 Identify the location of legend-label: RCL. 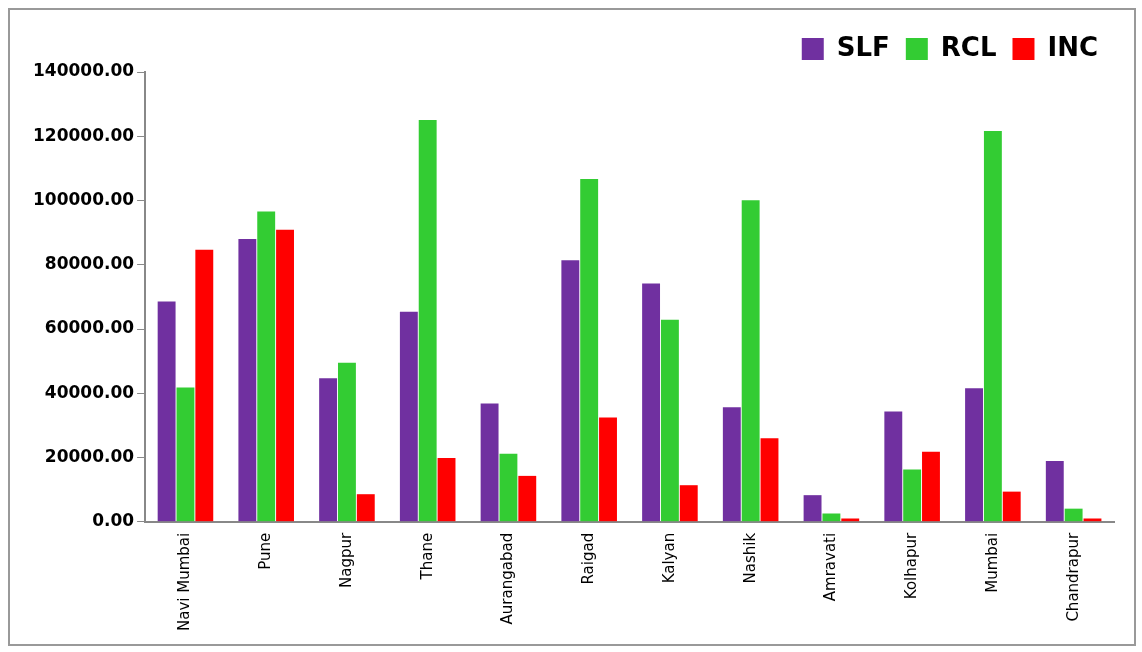
(968, 46).